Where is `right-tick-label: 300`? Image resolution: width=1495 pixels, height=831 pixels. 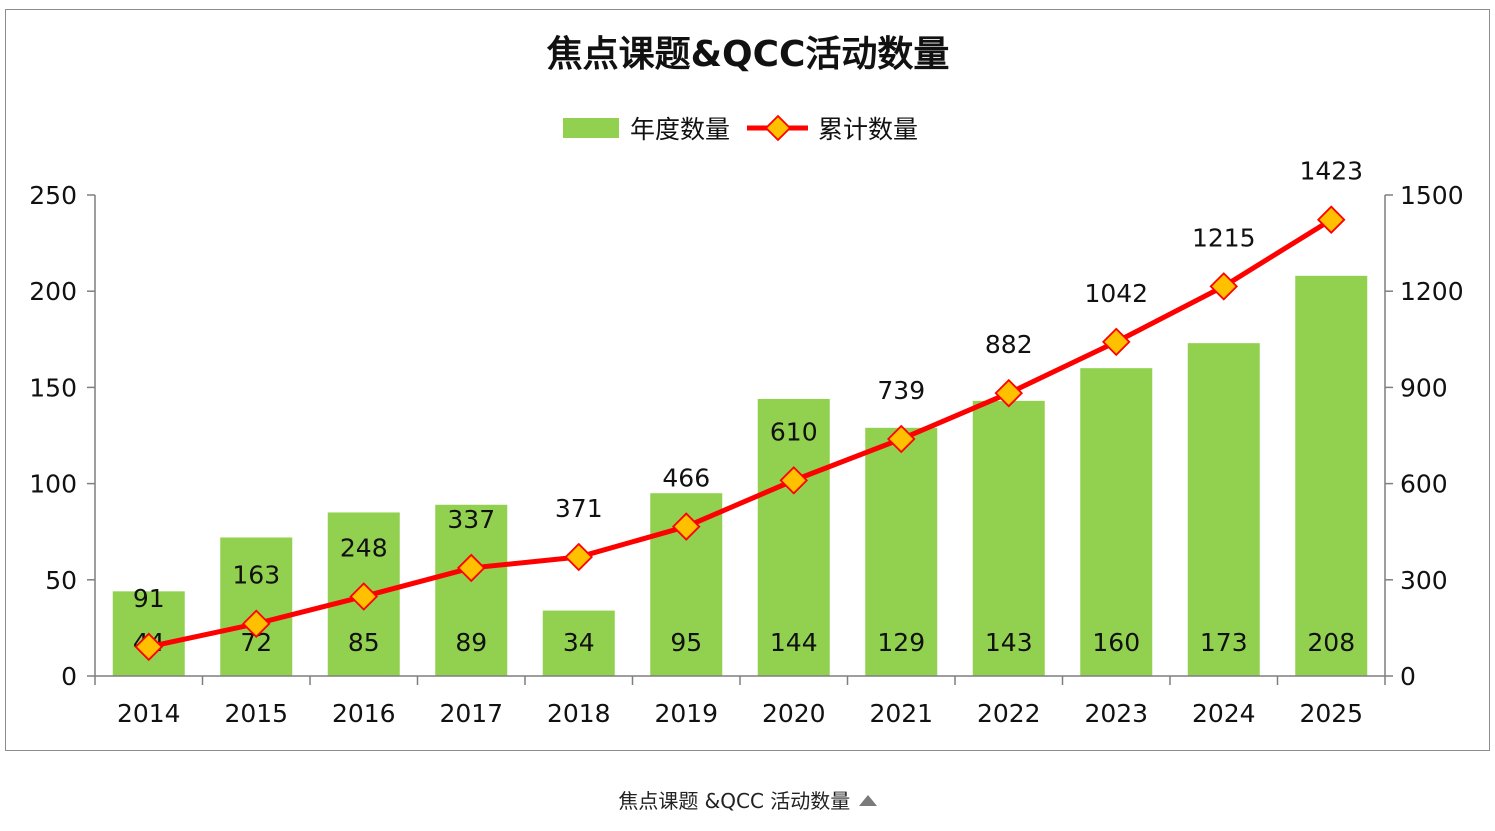 right-tick-label: 300 is located at coordinates (1424, 580).